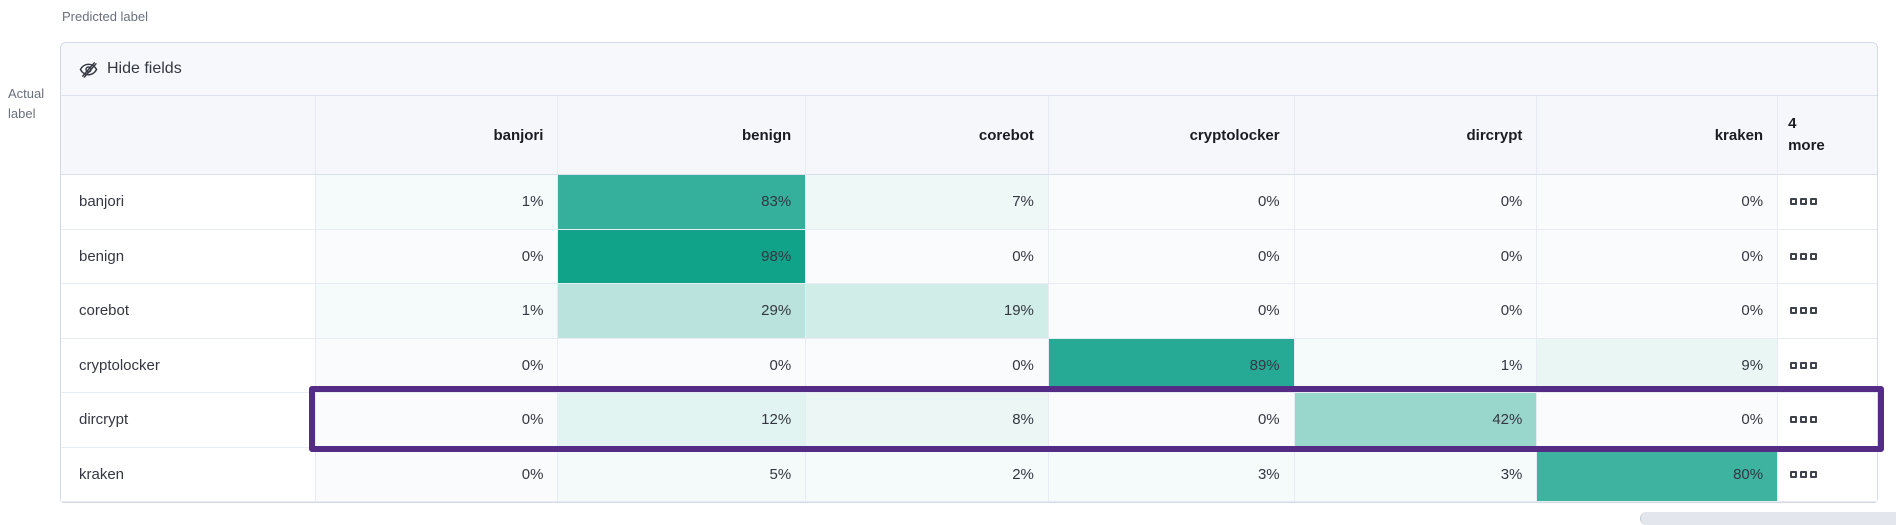 The image size is (1896, 525). Describe the element at coordinates (1827, 420) in the screenshot. I see `more-columns-cell-dircrypt` at that location.